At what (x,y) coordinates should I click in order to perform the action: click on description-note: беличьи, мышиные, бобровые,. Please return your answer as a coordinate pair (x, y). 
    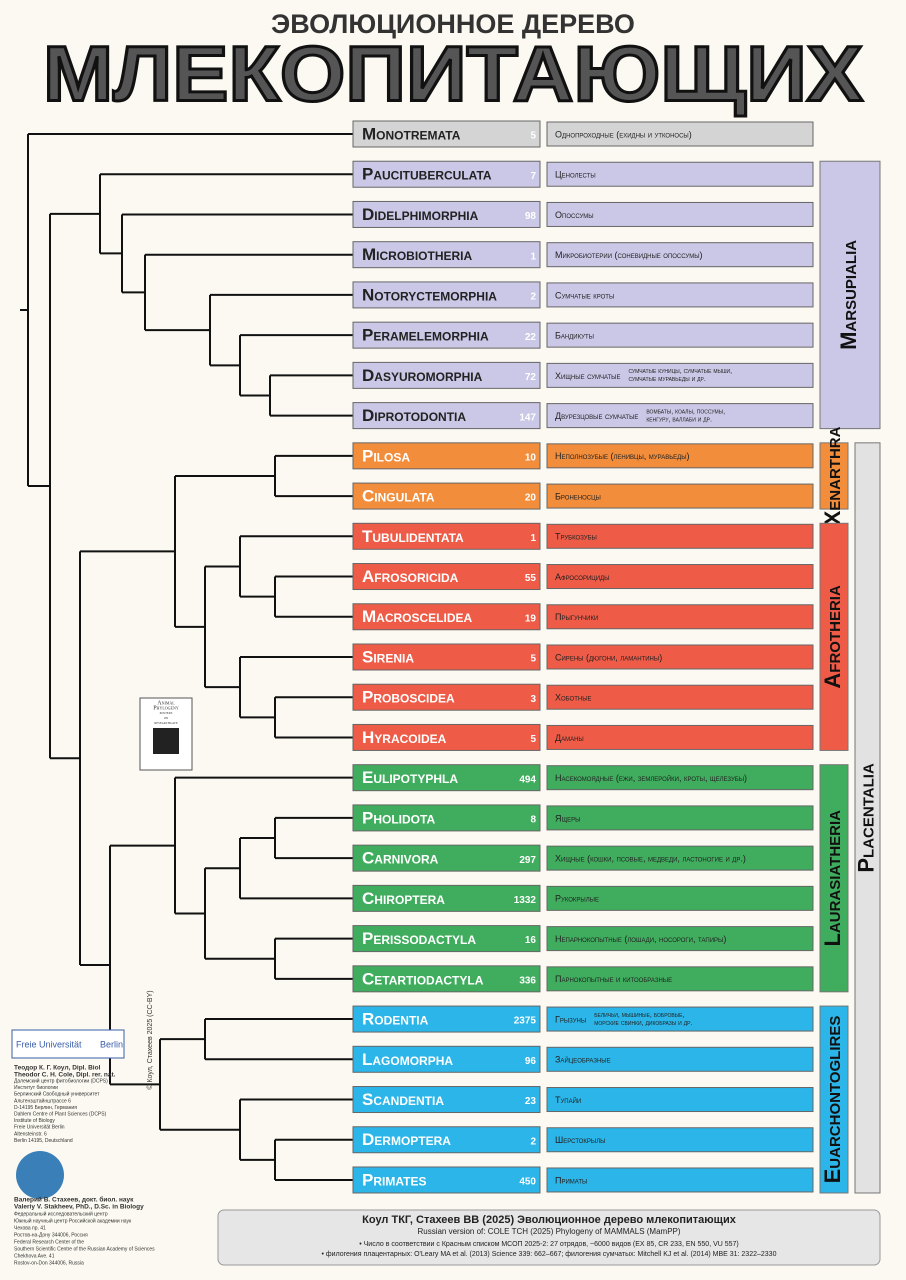
    Looking at the image, I should click on (639, 1015).